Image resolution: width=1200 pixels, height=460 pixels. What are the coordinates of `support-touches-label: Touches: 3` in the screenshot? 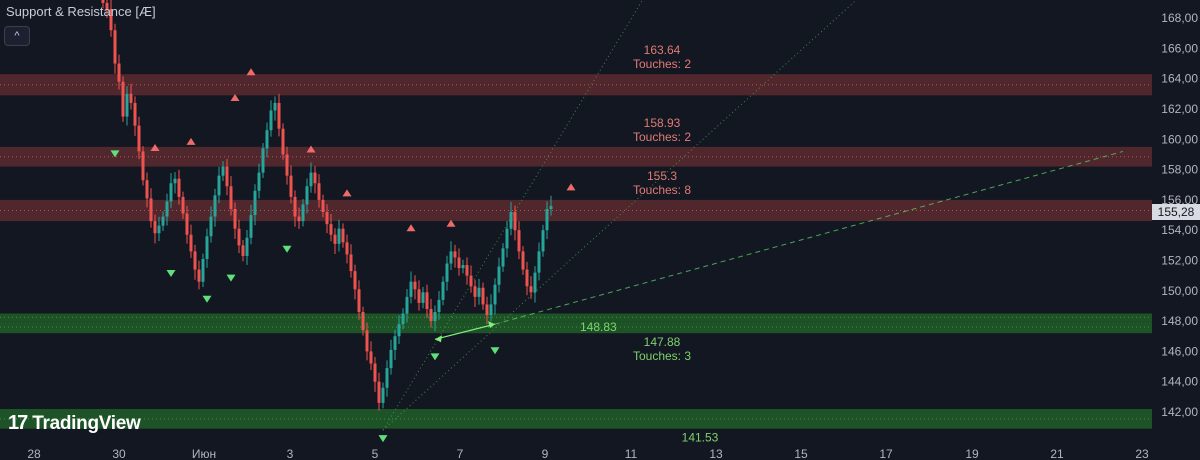 It's located at (662, 356).